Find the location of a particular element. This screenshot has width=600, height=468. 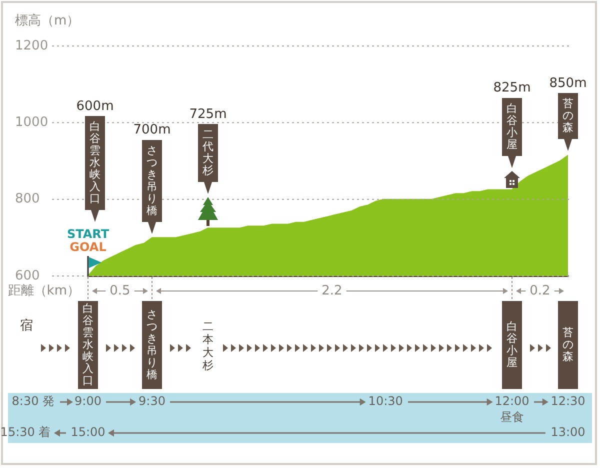

annotation: 725m is located at coordinates (208, 114).